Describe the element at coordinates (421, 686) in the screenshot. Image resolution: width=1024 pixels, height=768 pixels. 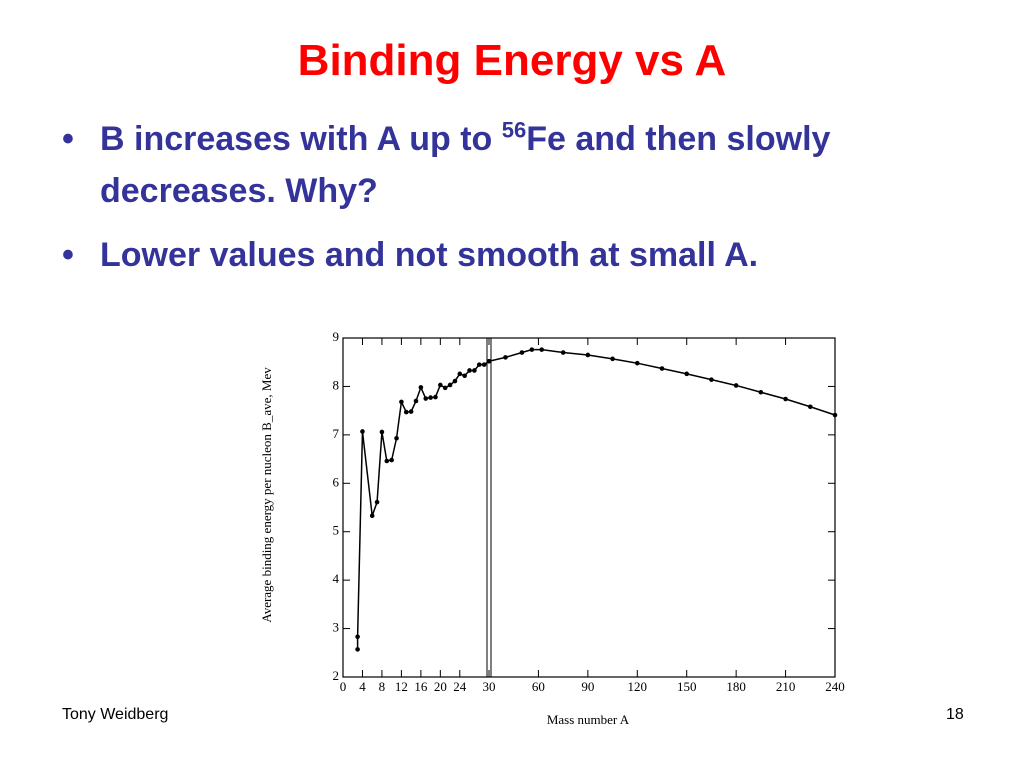
I see `x-tick-label: 16` at that location.